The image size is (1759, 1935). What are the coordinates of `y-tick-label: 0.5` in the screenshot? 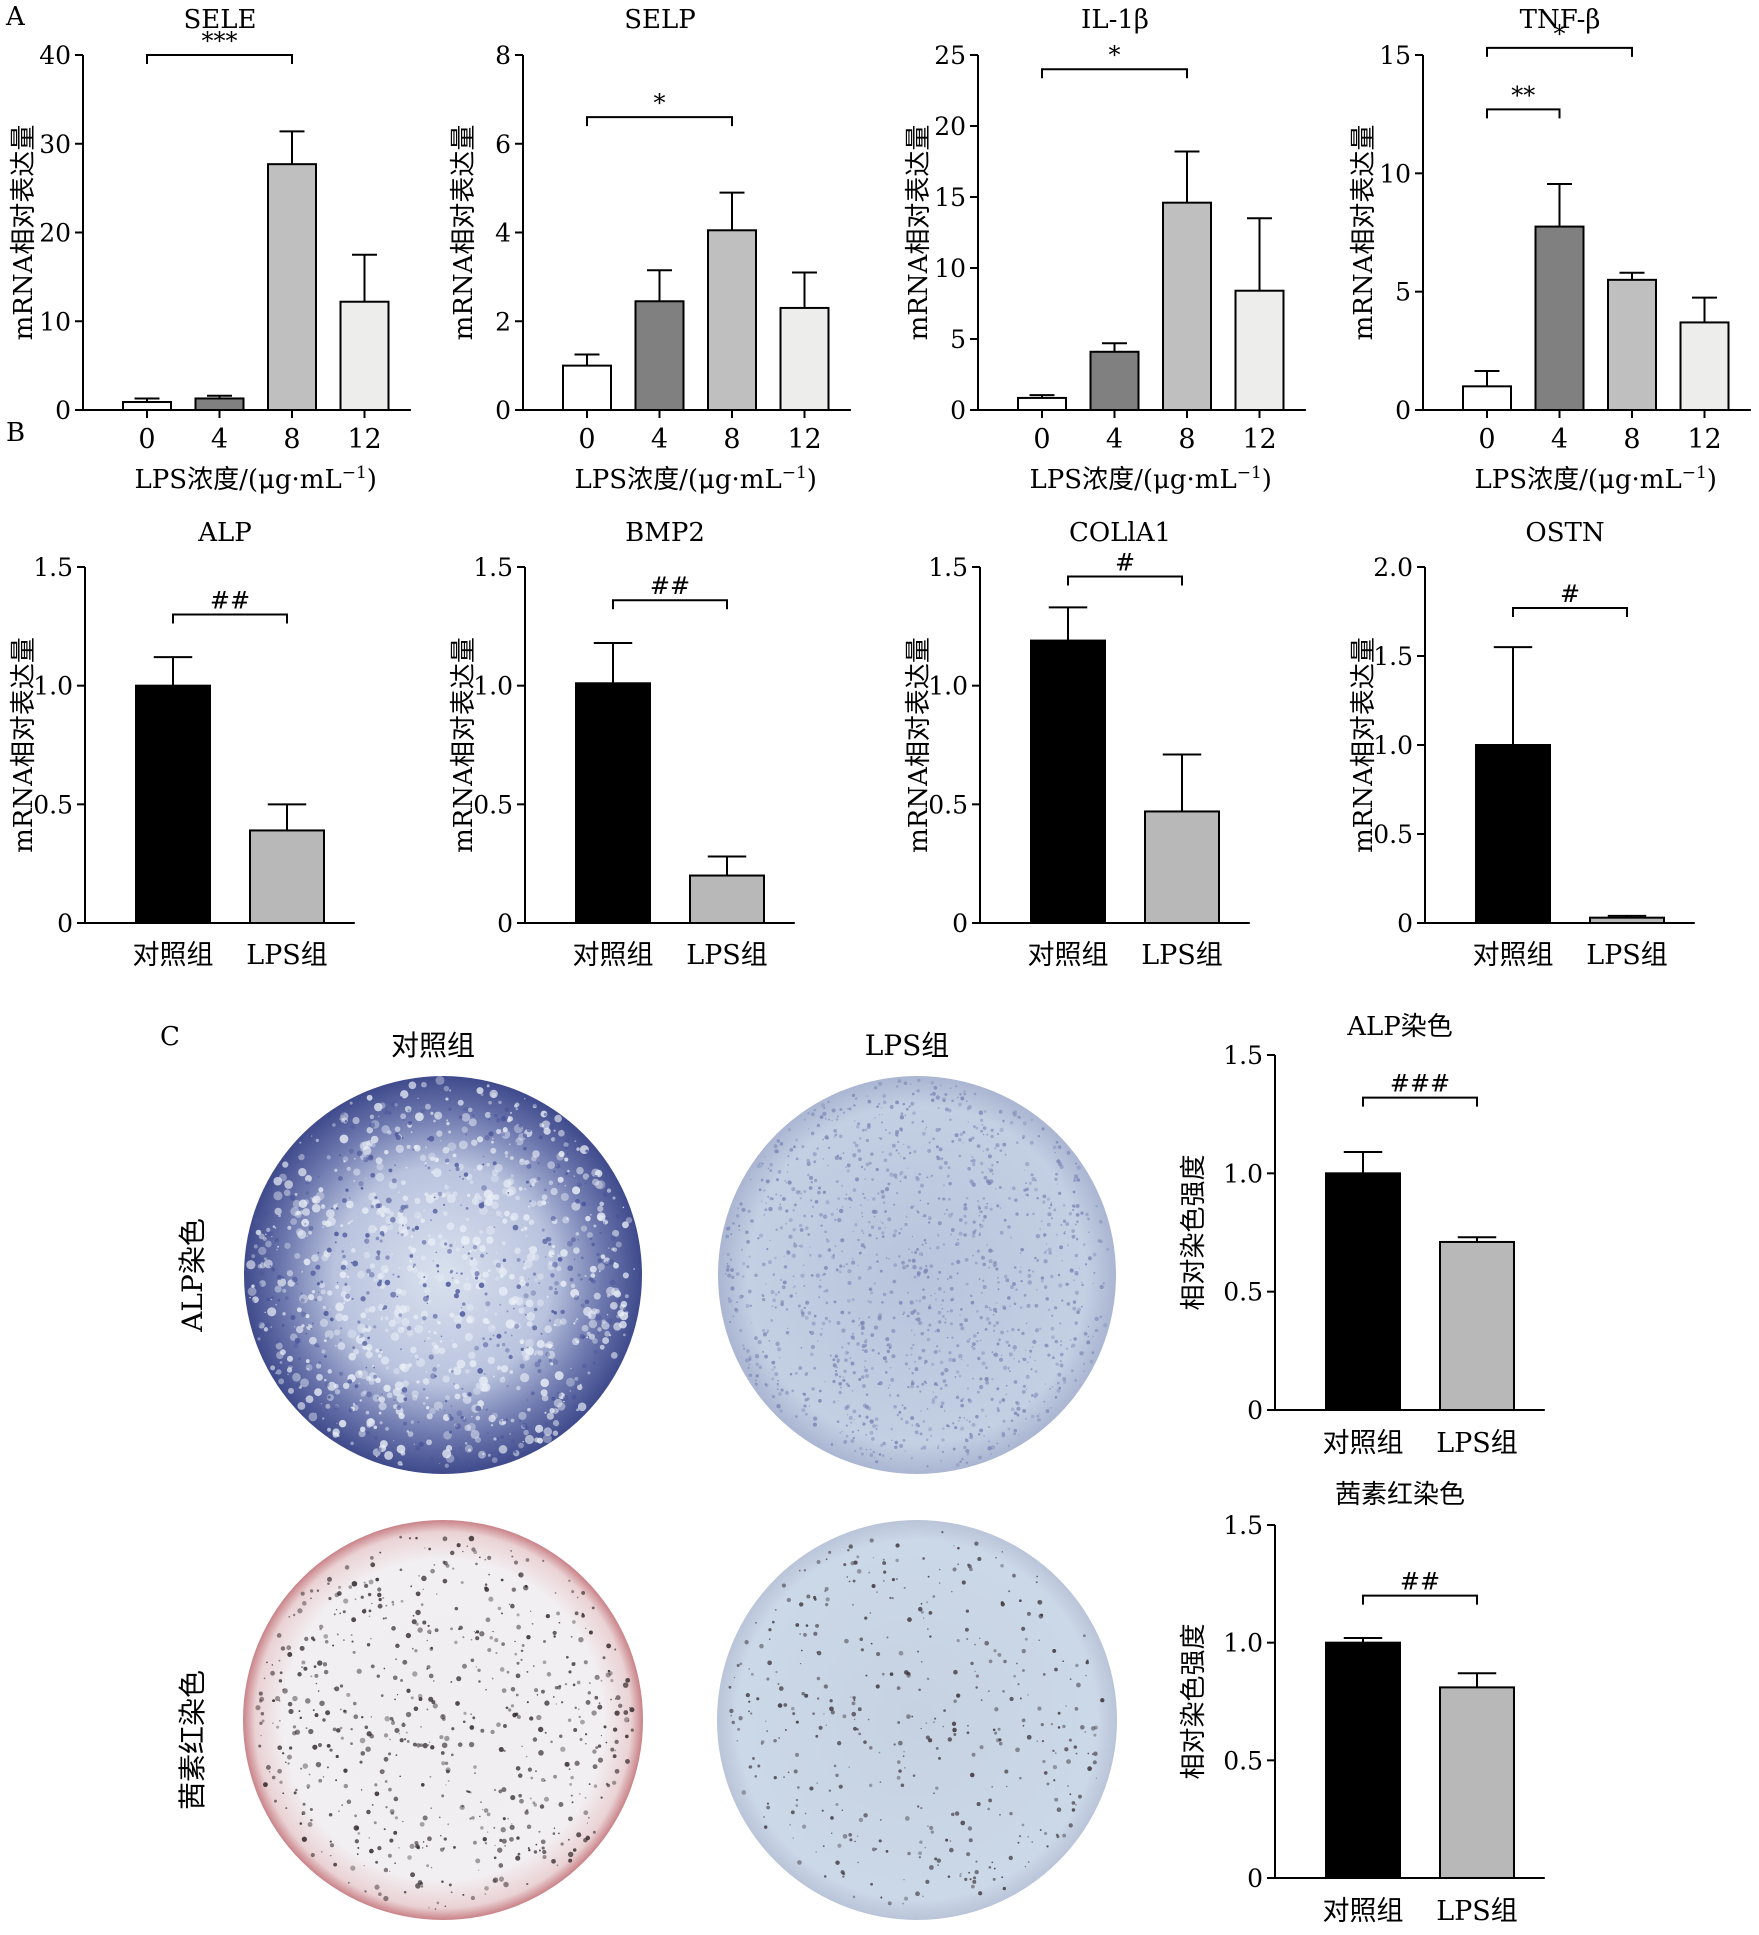 It's located at (493, 804).